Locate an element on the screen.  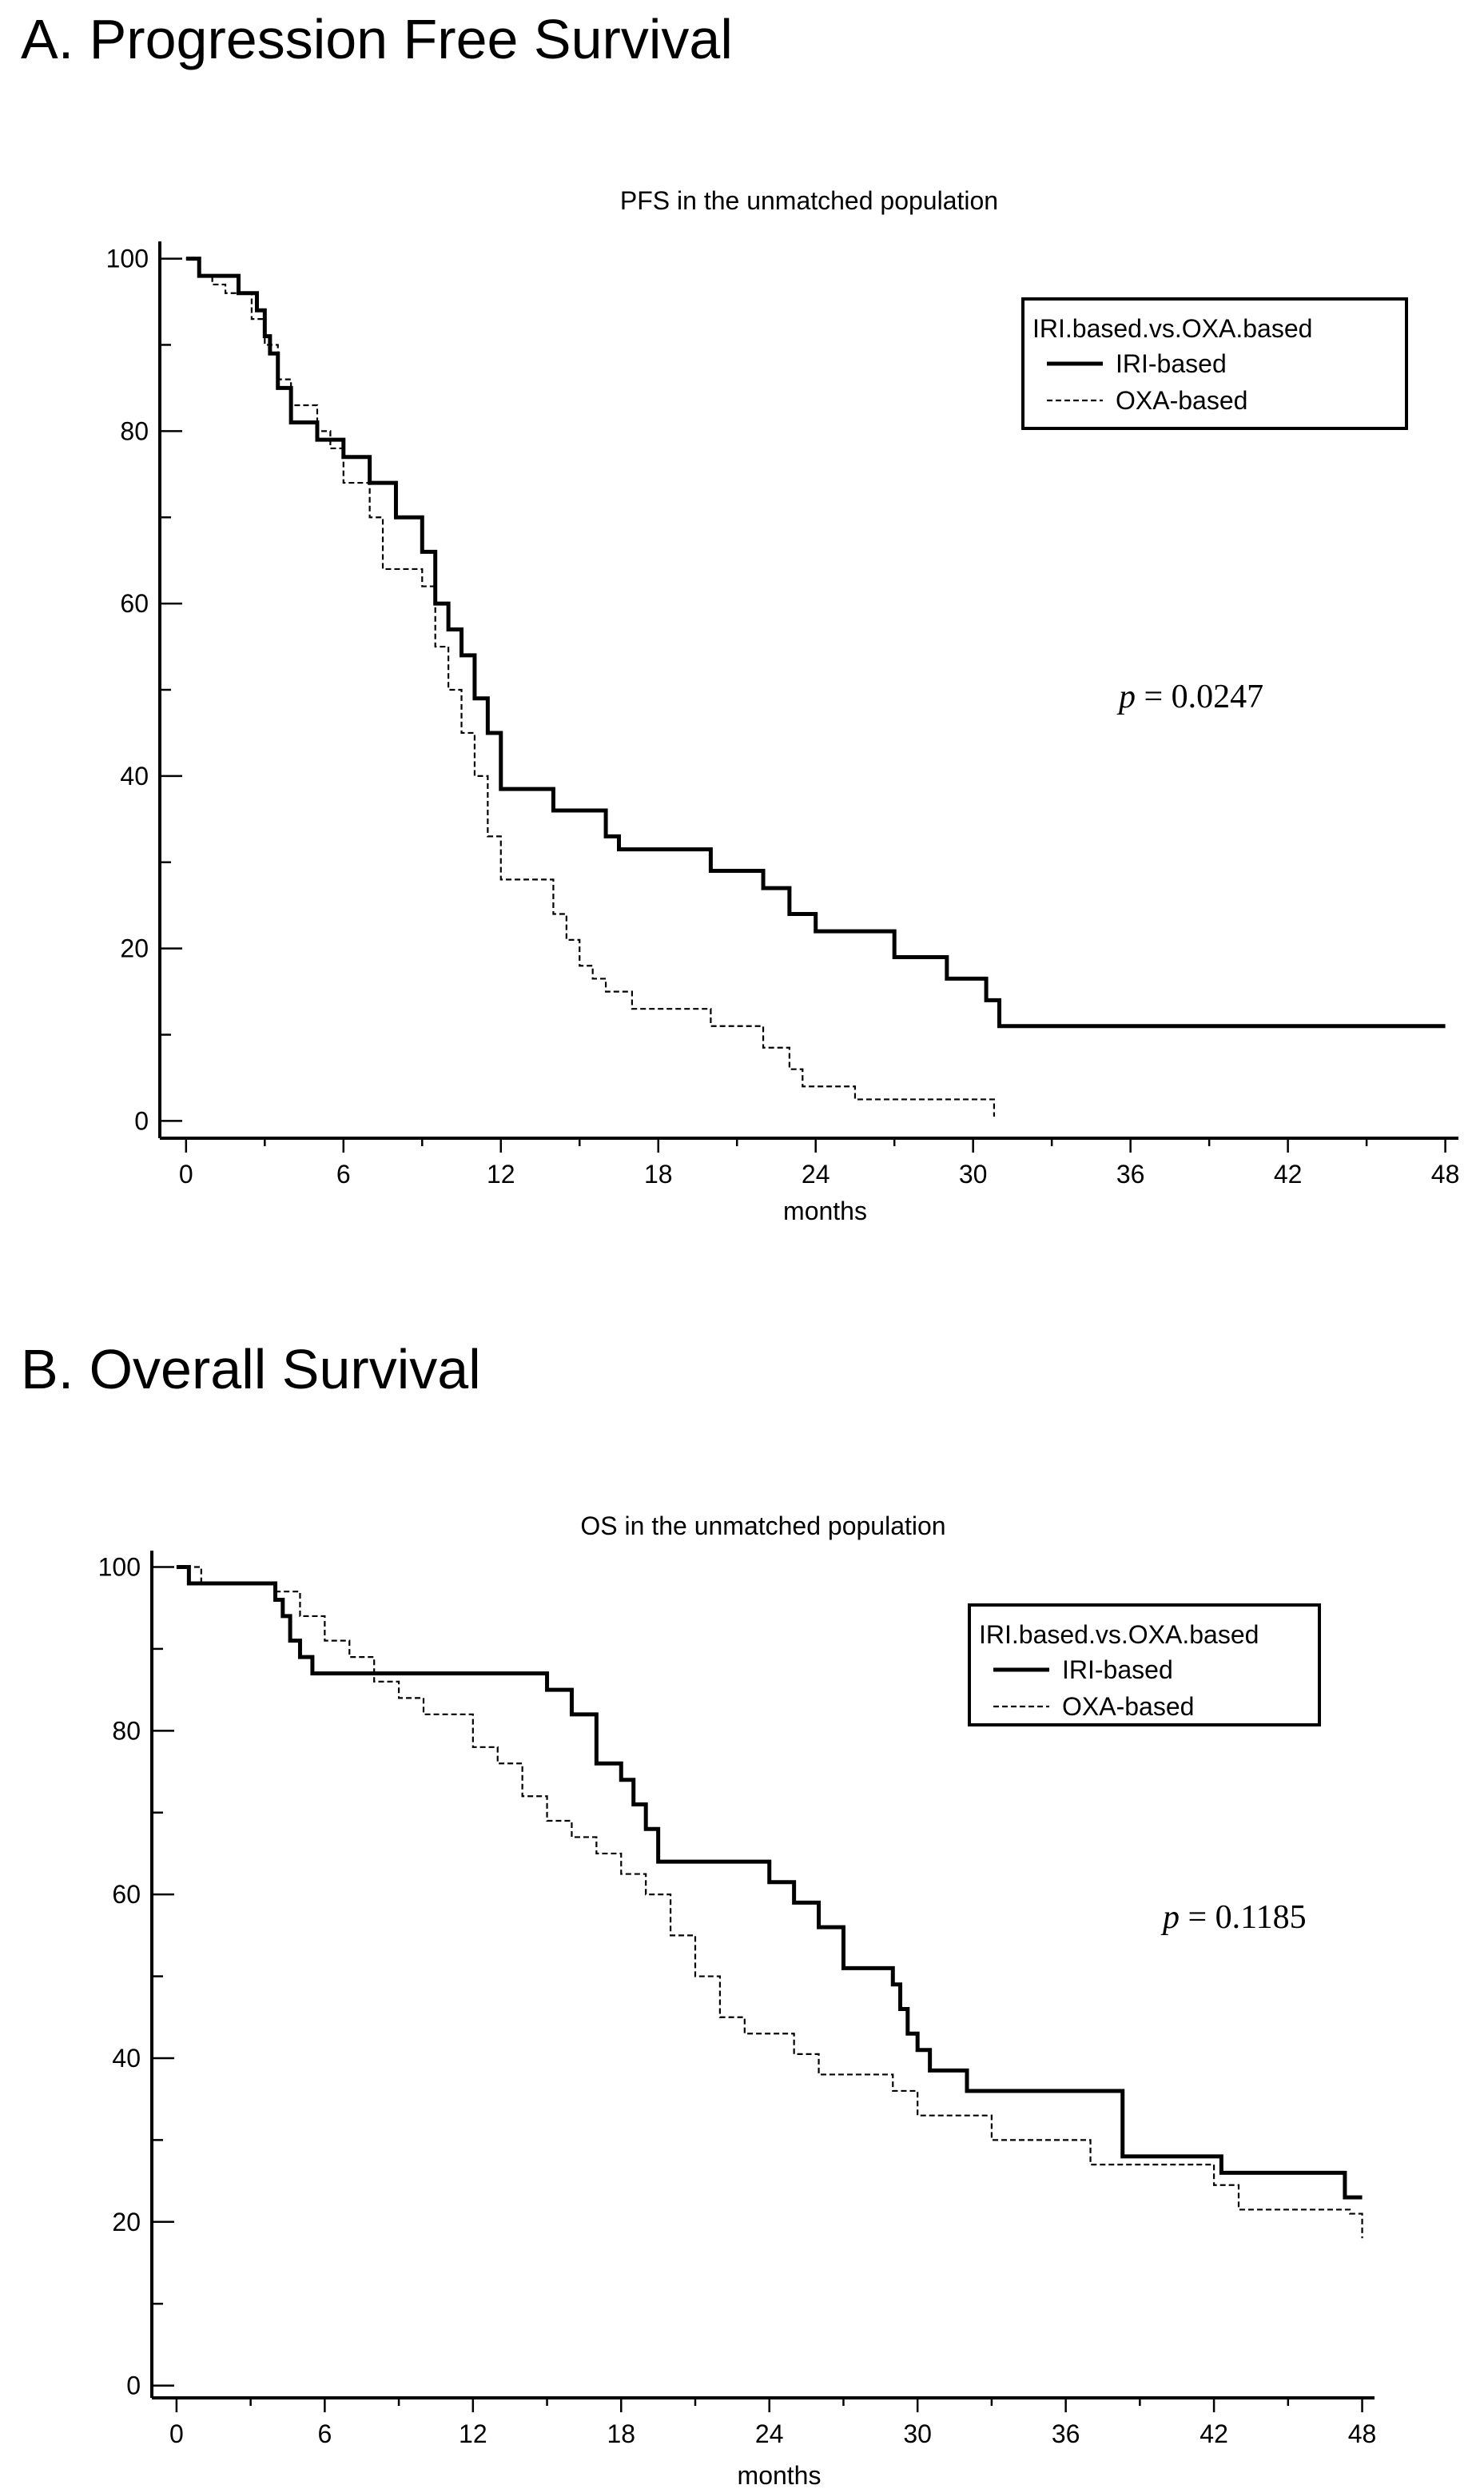
os-x-tick-label: 6 is located at coordinates (324, 2433).